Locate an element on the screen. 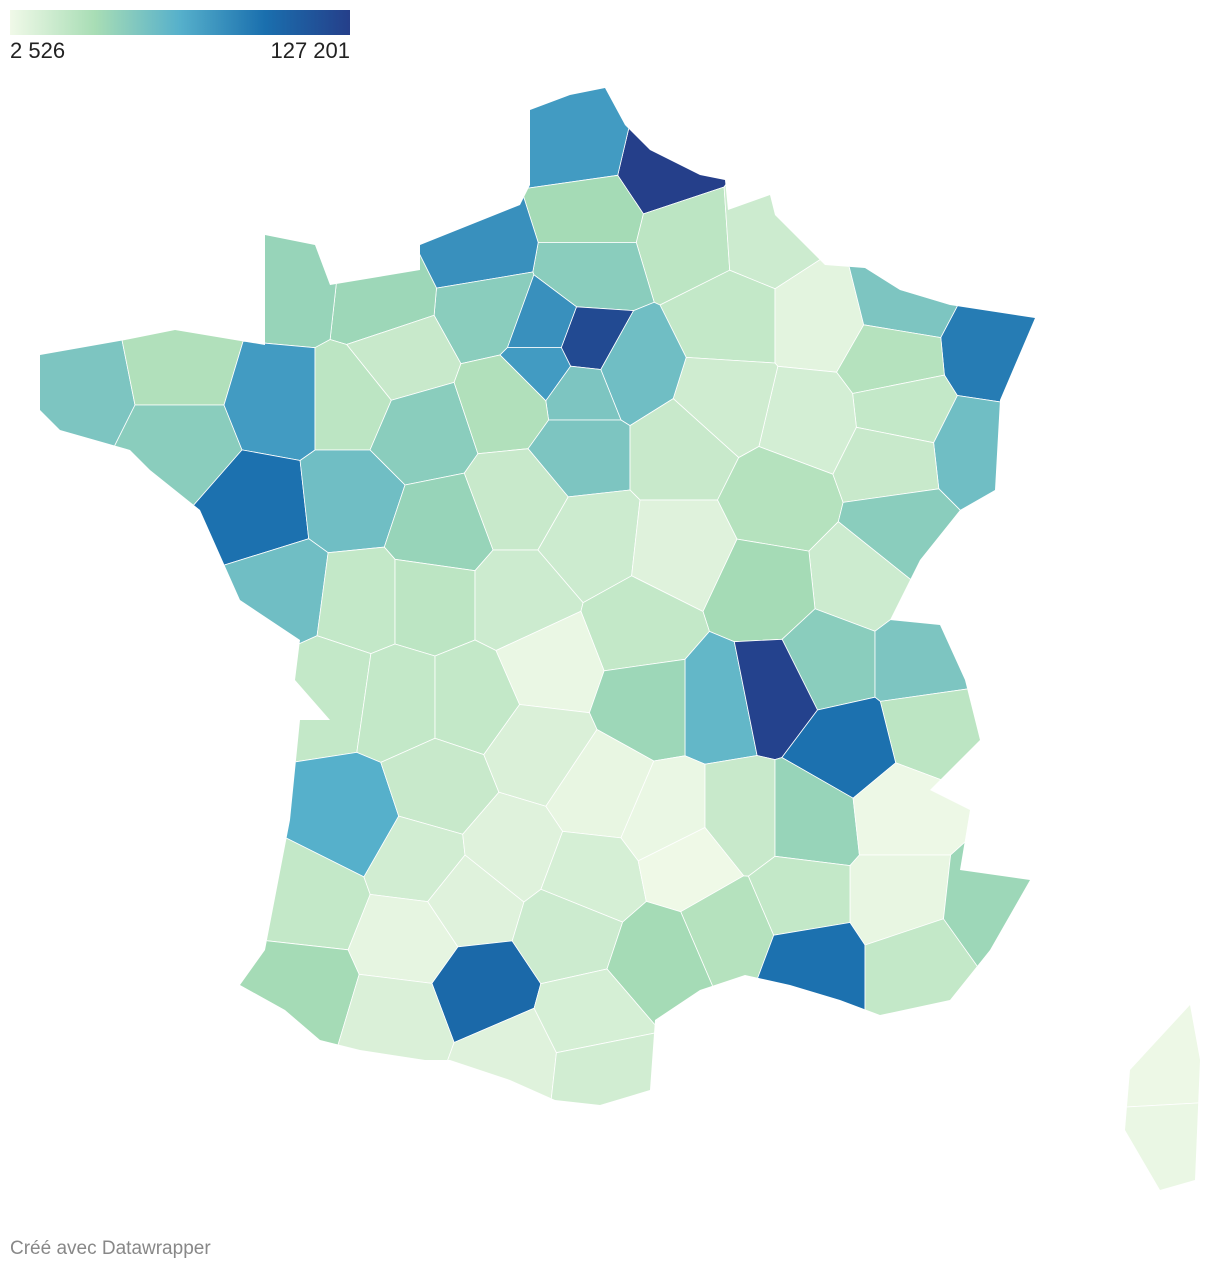  credit: Créé avec Datawrapper is located at coordinates (110, 1248).